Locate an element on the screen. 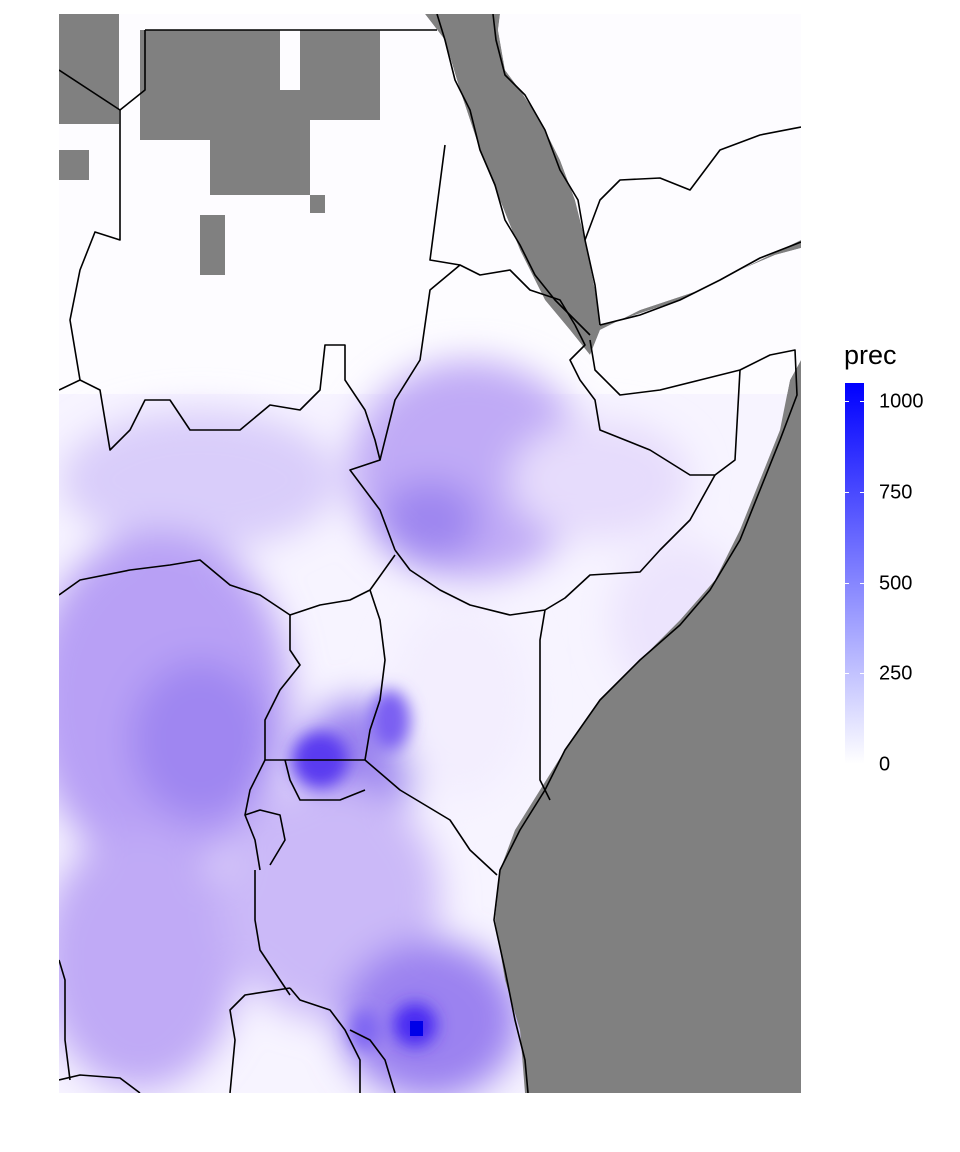  legend-tick-label: 500 is located at coordinates (896, 583).